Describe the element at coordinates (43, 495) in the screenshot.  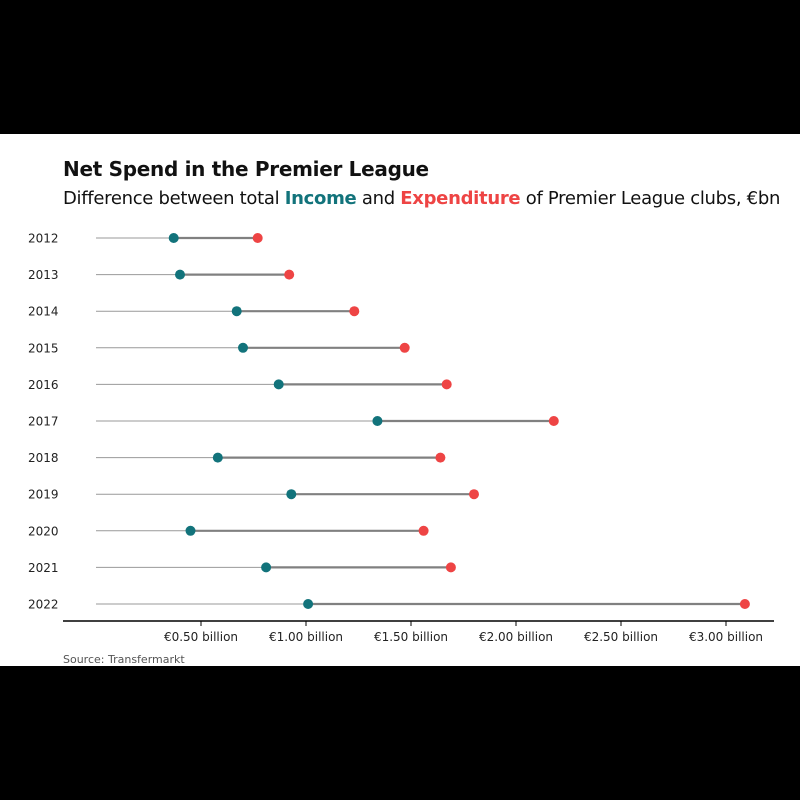
I see `year-label: 2019` at that location.